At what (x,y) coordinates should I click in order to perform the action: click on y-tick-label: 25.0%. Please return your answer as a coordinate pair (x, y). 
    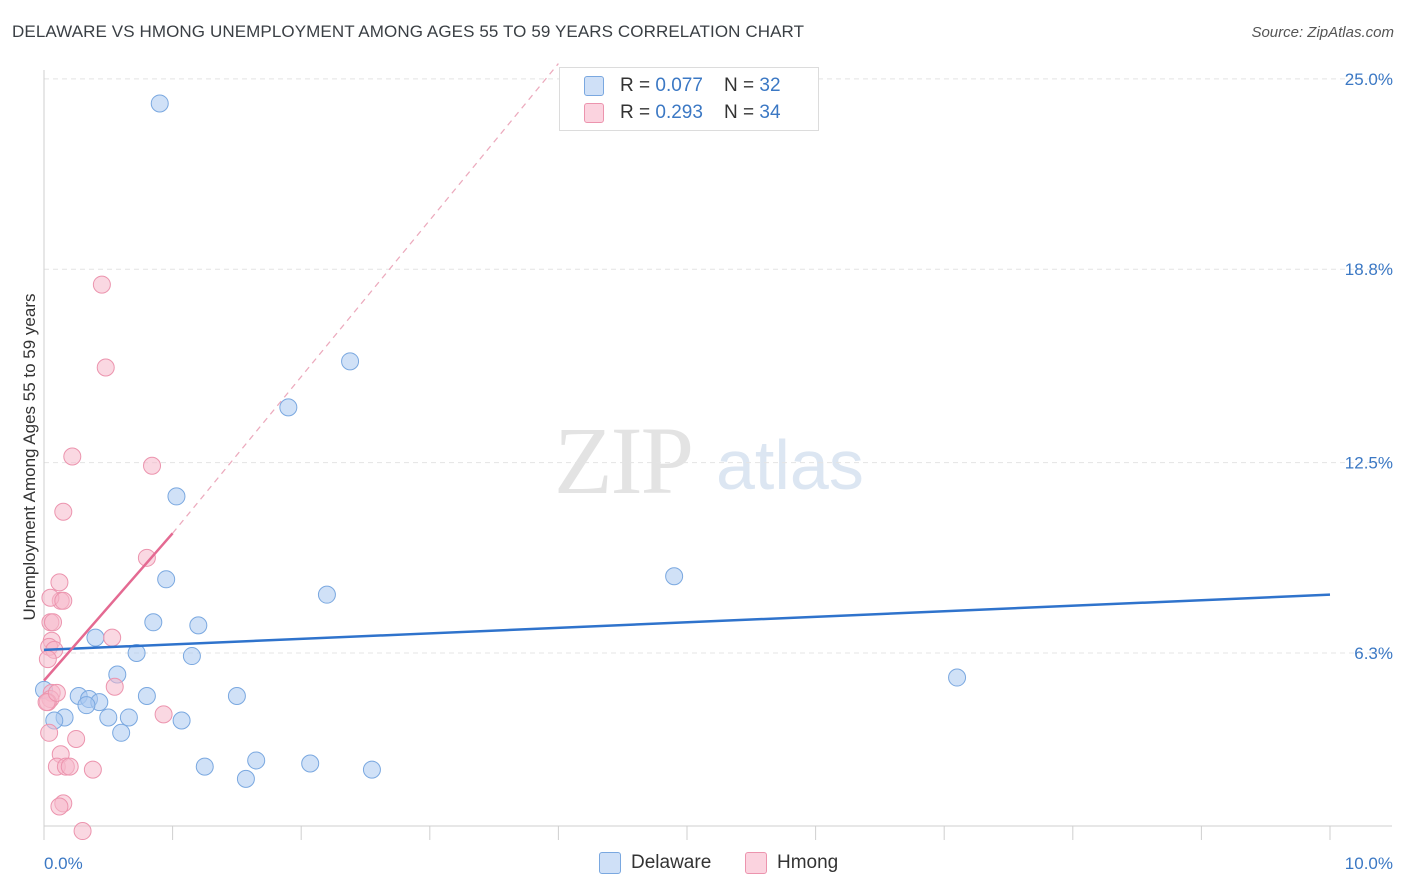
    Looking at the image, I should click on (1369, 79).